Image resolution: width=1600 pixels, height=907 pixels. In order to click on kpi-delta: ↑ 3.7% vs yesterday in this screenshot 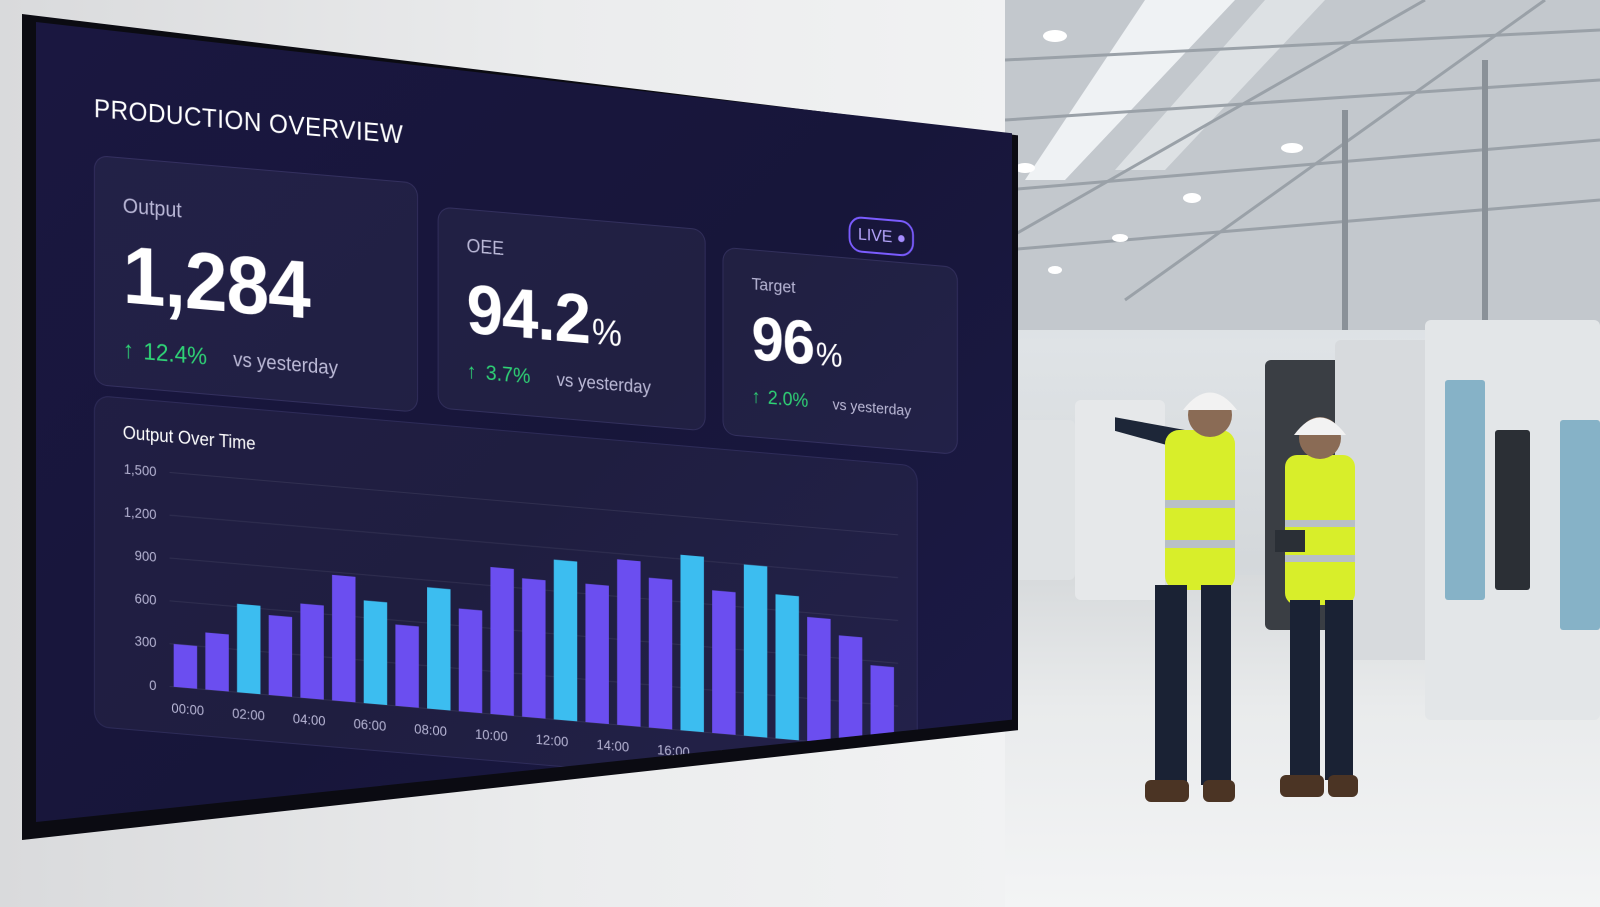, I will do `click(559, 380)`.